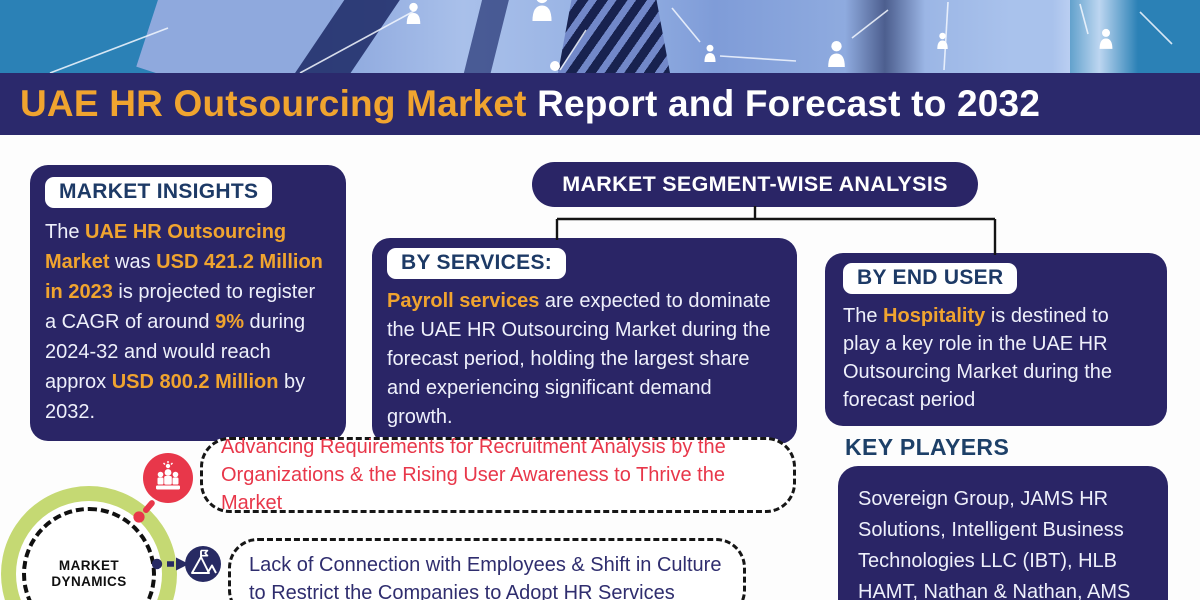 The width and height of the screenshot is (1200, 600). I want to click on by-end-user-header: BY END USER, so click(930, 278).